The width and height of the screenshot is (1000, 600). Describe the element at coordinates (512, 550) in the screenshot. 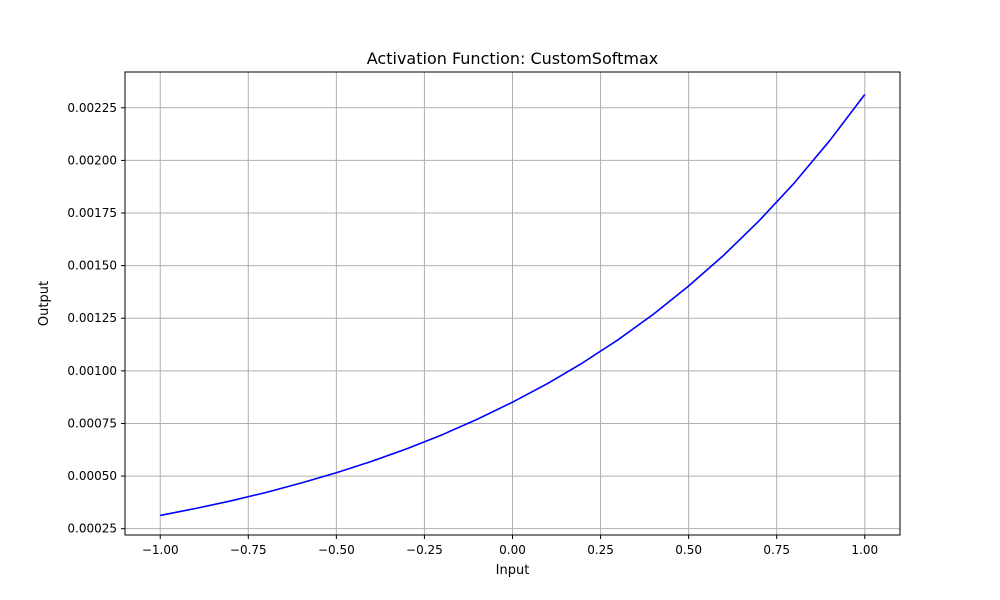

I see `x-tick-label: 0.00` at that location.